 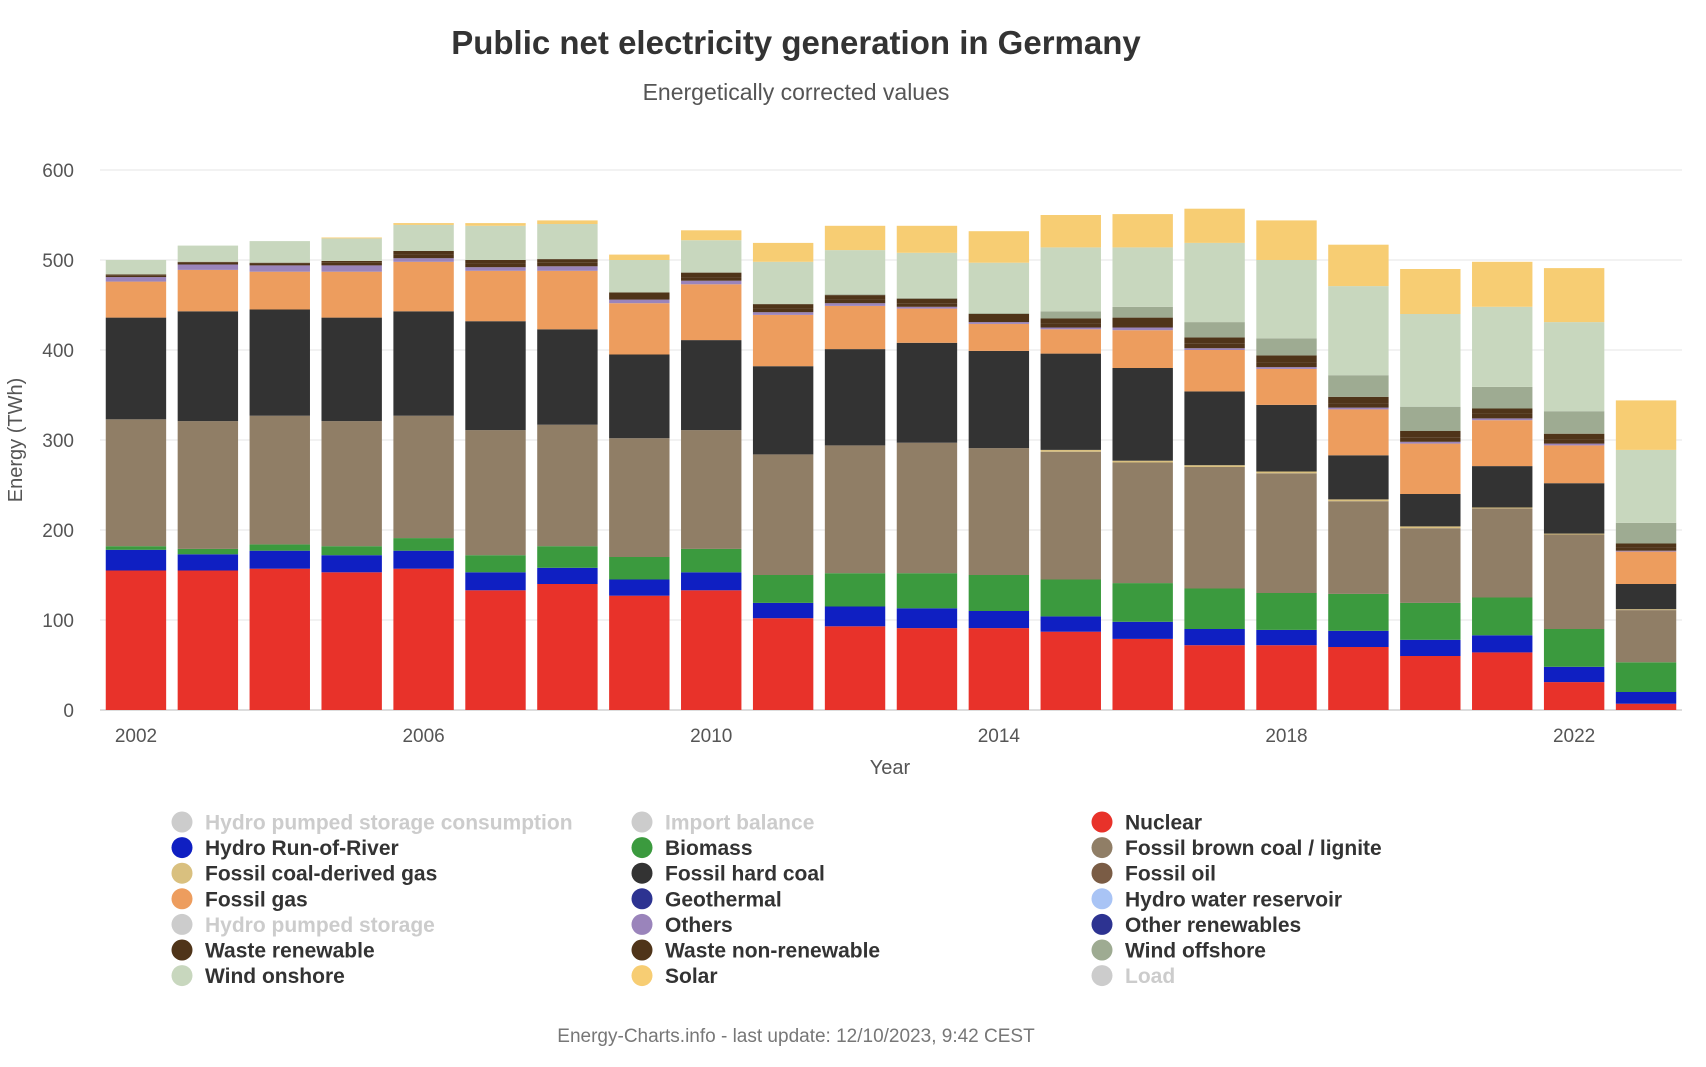 I want to click on bar-stack-2006, so click(x=423, y=466).